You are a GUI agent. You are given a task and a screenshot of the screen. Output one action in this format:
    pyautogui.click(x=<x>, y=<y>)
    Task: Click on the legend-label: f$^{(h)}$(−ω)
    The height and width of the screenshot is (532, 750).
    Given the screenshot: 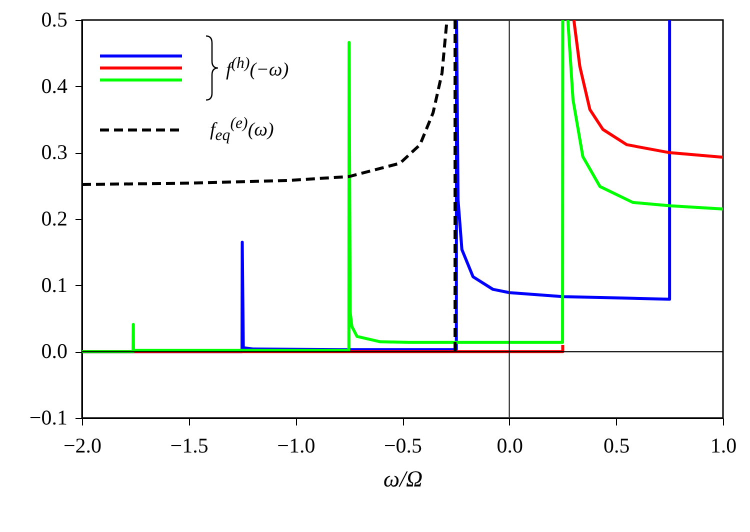 What is the action you would take?
    pyautogui.click(x=257, y=68)
    